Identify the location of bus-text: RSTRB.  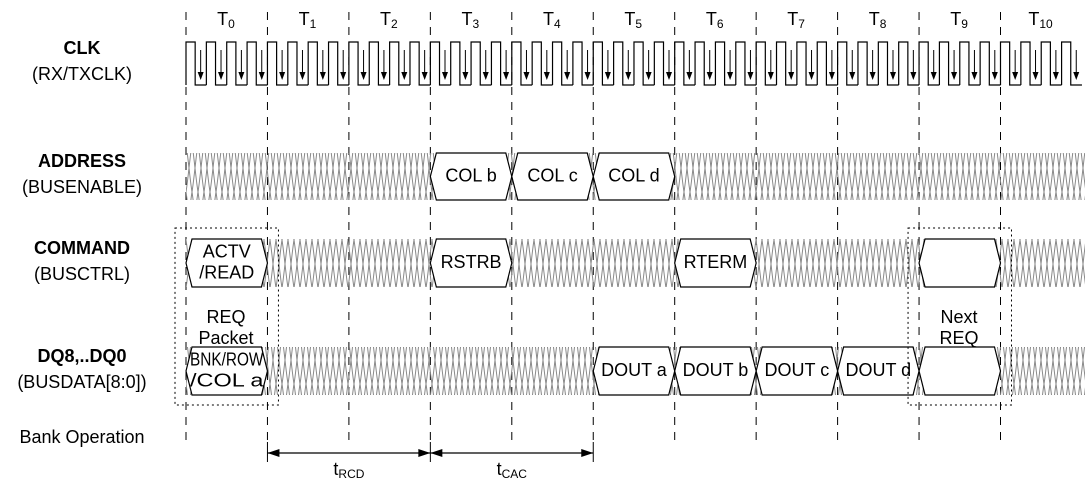
(471, 262).